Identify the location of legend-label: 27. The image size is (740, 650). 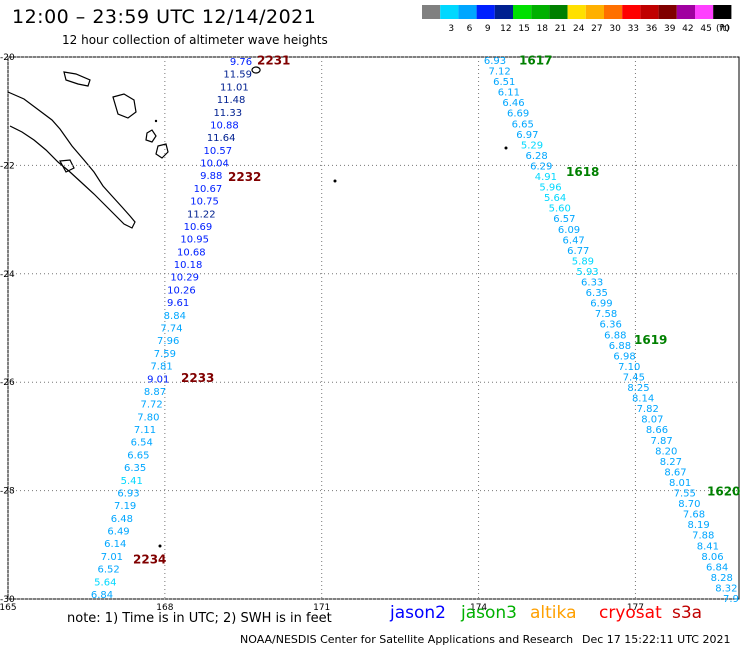
(596, 29).